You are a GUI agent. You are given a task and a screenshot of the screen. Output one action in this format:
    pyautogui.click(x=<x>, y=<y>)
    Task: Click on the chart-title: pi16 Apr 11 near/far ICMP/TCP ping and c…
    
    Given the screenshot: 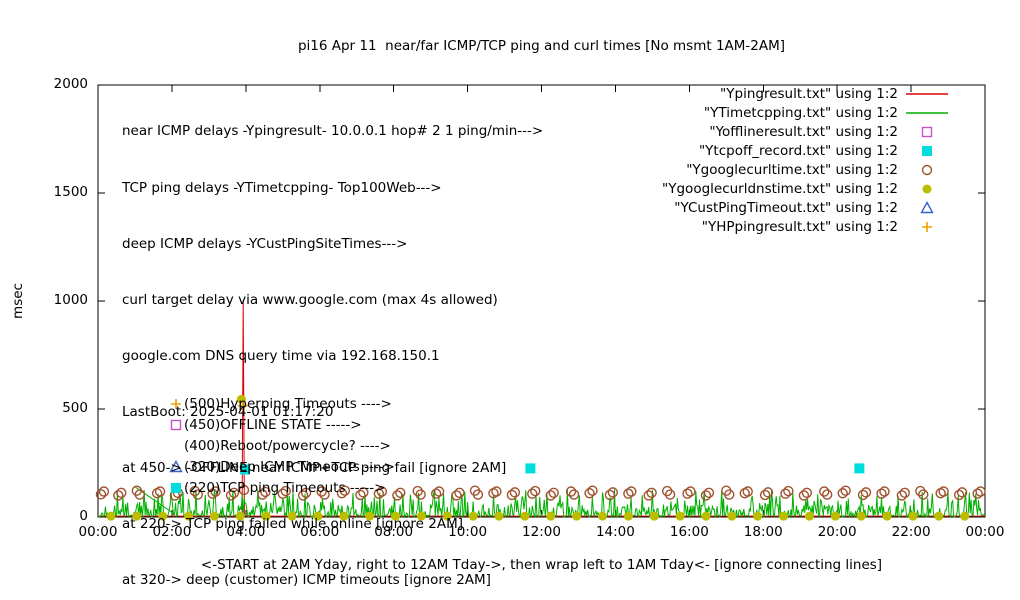 What is the action you would take?
    pyautogui.click(x=541, y=46)
    